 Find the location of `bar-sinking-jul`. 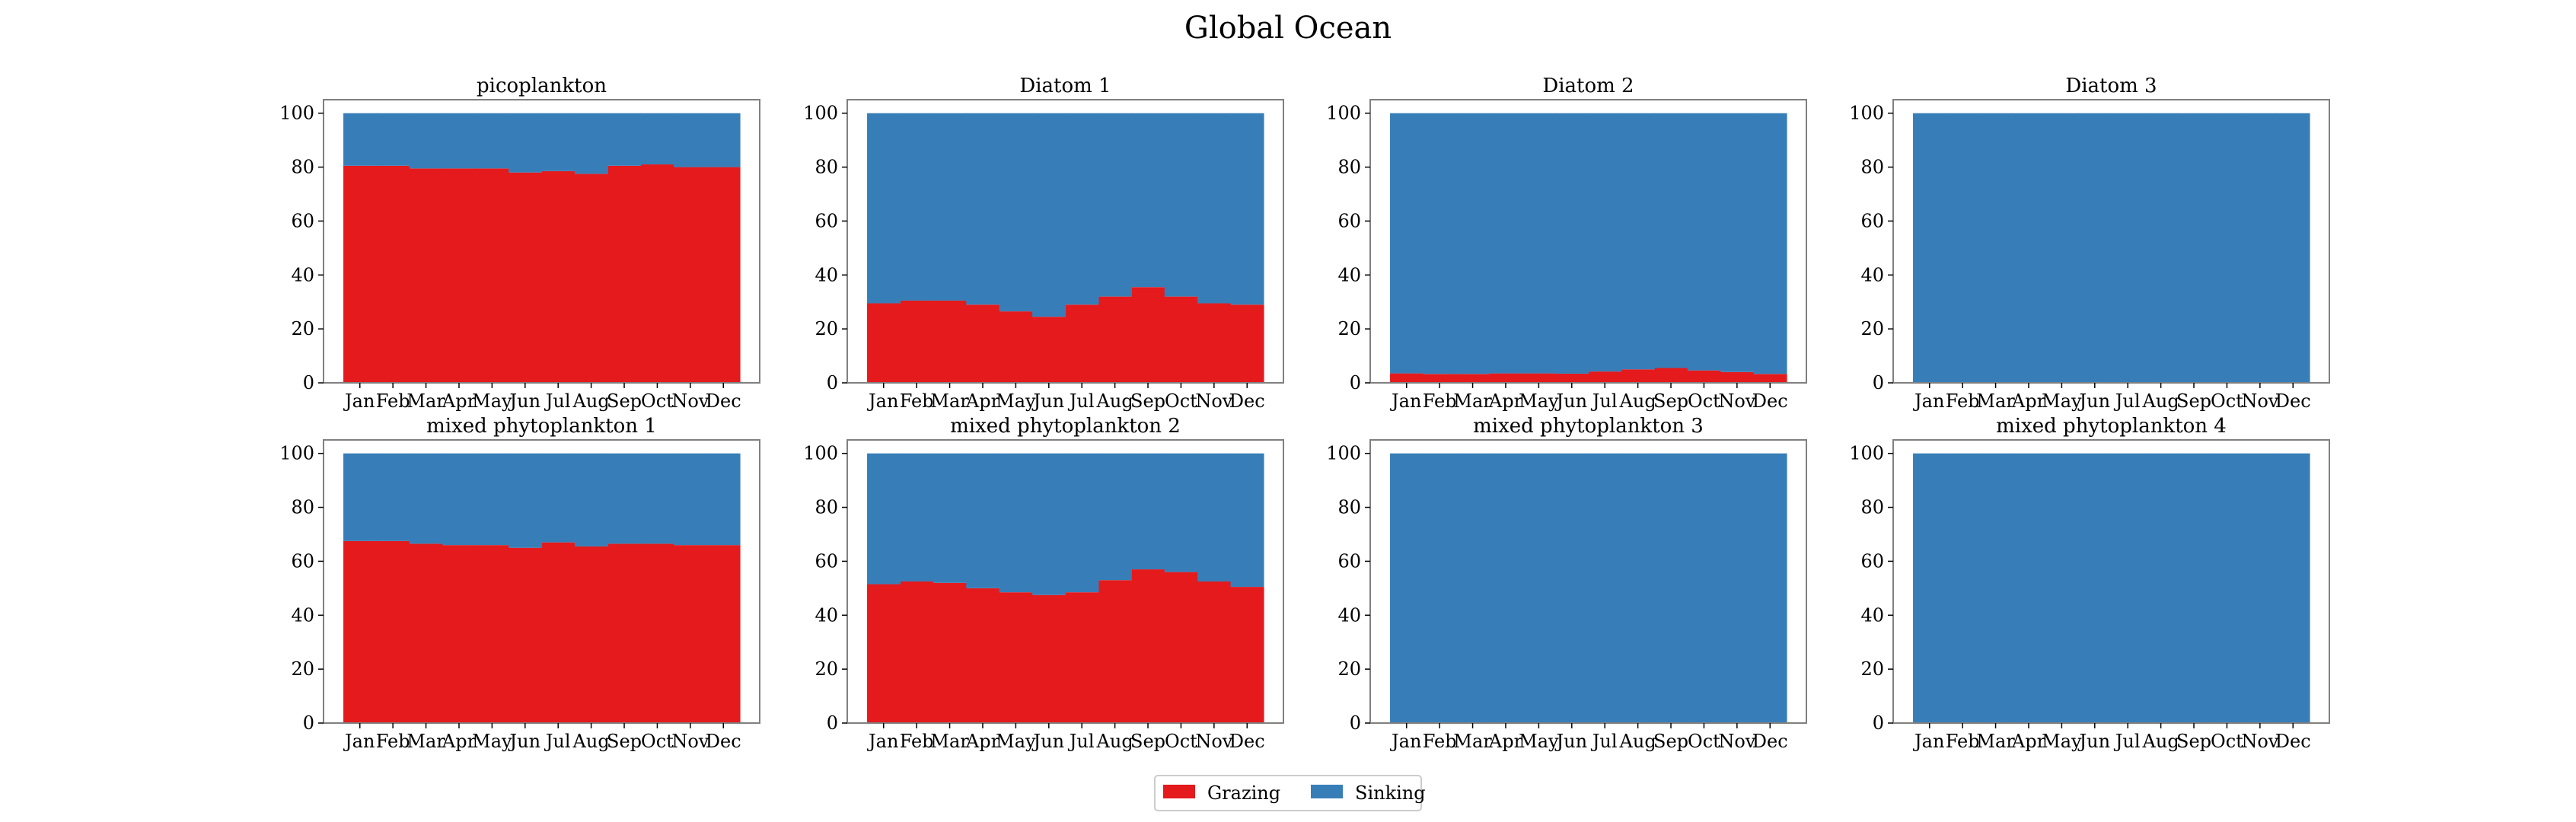

bar-sinking-jul is located at coordinates (558, 498).